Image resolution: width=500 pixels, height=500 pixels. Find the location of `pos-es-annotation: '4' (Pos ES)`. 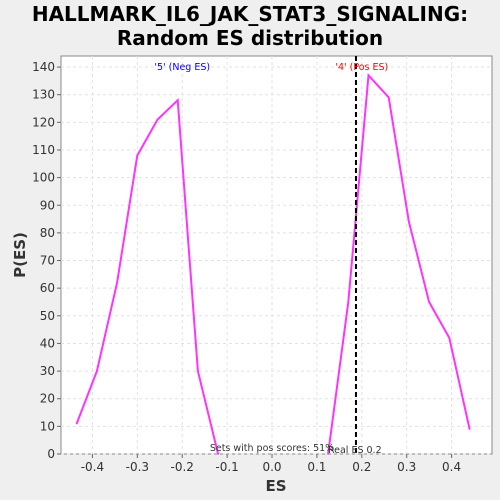

pos-es-annotation: '4' (Pos ES) is located at coordinates (361, 67).